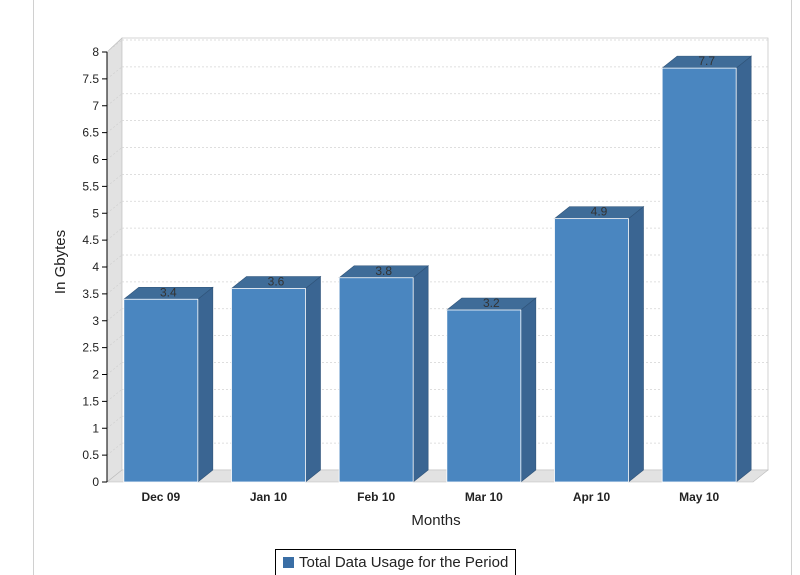  What do you see at coordinates (90, 401) in the screenshot?
I see `y-tick-label: 1.5` at bounding box center [90, 401].